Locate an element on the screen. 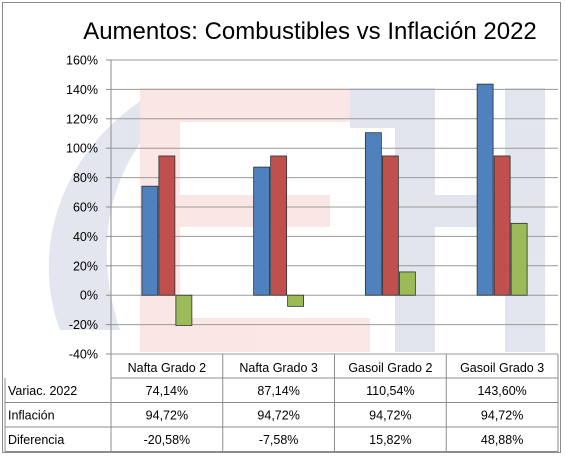 The height and width of the screenshot is (457, 565). category-label: Nafta Grado 2 is located at coordinates (167, 368).